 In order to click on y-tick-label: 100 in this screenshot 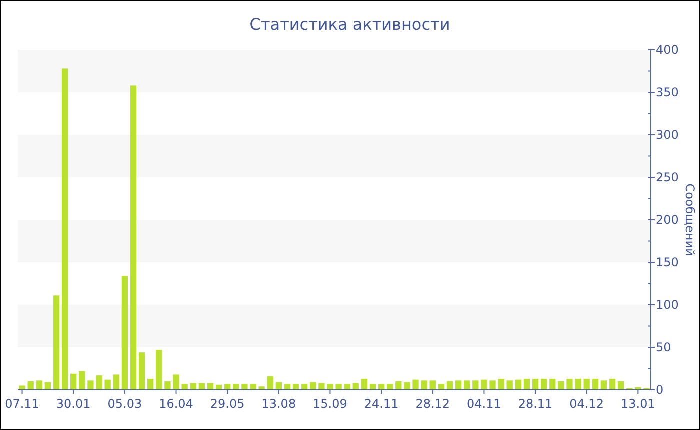, I will do `click(667, 305)`.